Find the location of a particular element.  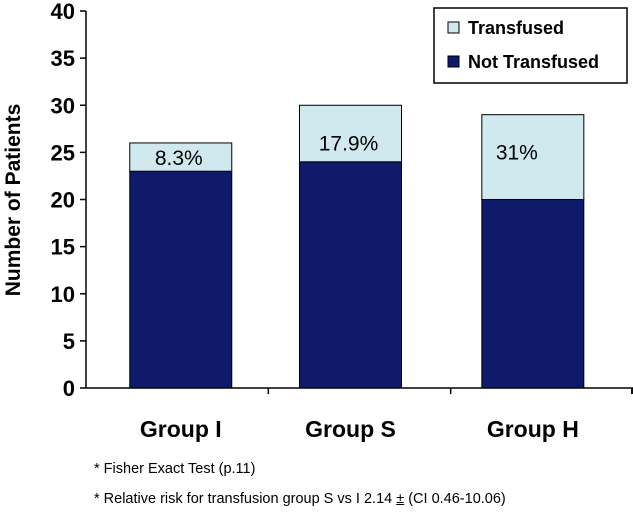

plus-minus-sign: ± is located at coordinates (400, 499).